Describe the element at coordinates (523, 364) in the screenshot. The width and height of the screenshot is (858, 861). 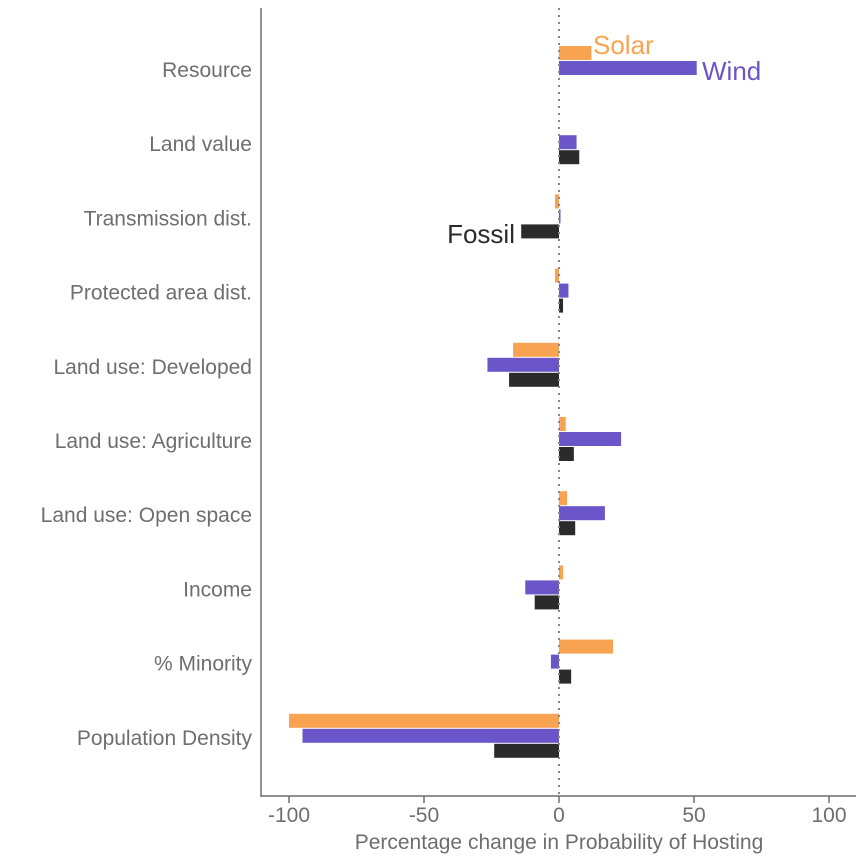
I see `bar-wind-land-use-developed` at that location.